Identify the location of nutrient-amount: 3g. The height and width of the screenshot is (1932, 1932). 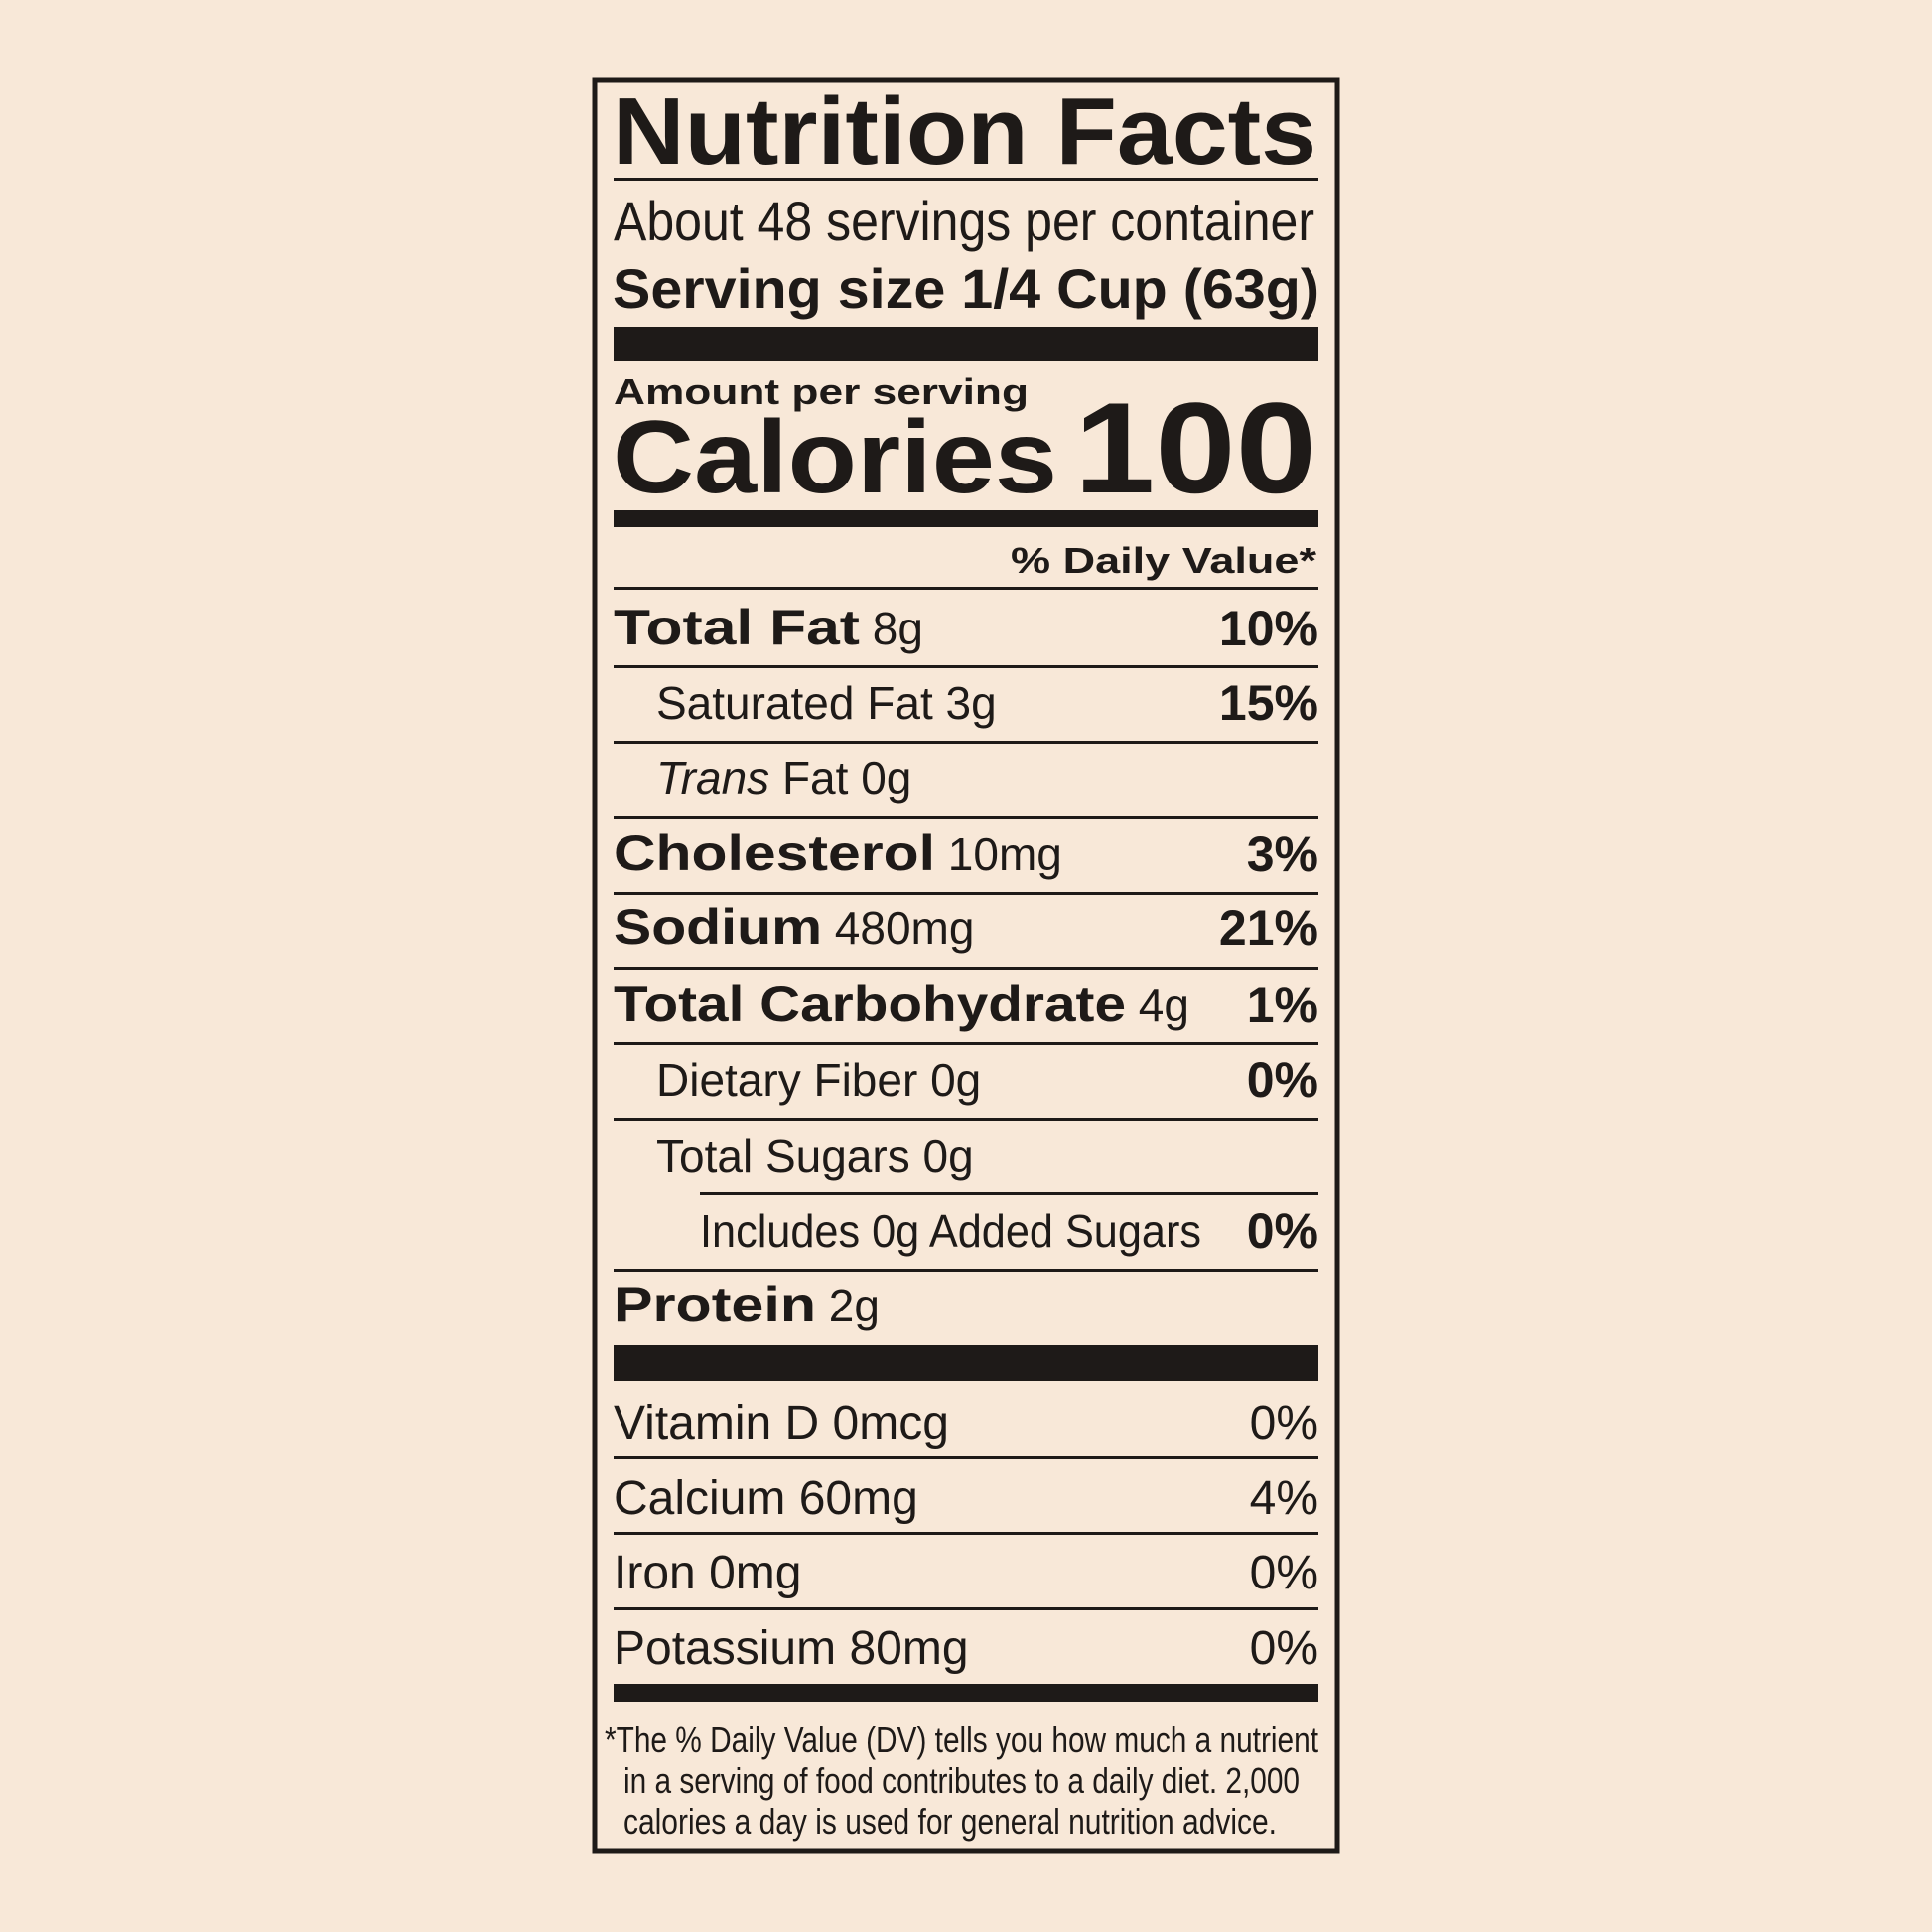
(971, 703).